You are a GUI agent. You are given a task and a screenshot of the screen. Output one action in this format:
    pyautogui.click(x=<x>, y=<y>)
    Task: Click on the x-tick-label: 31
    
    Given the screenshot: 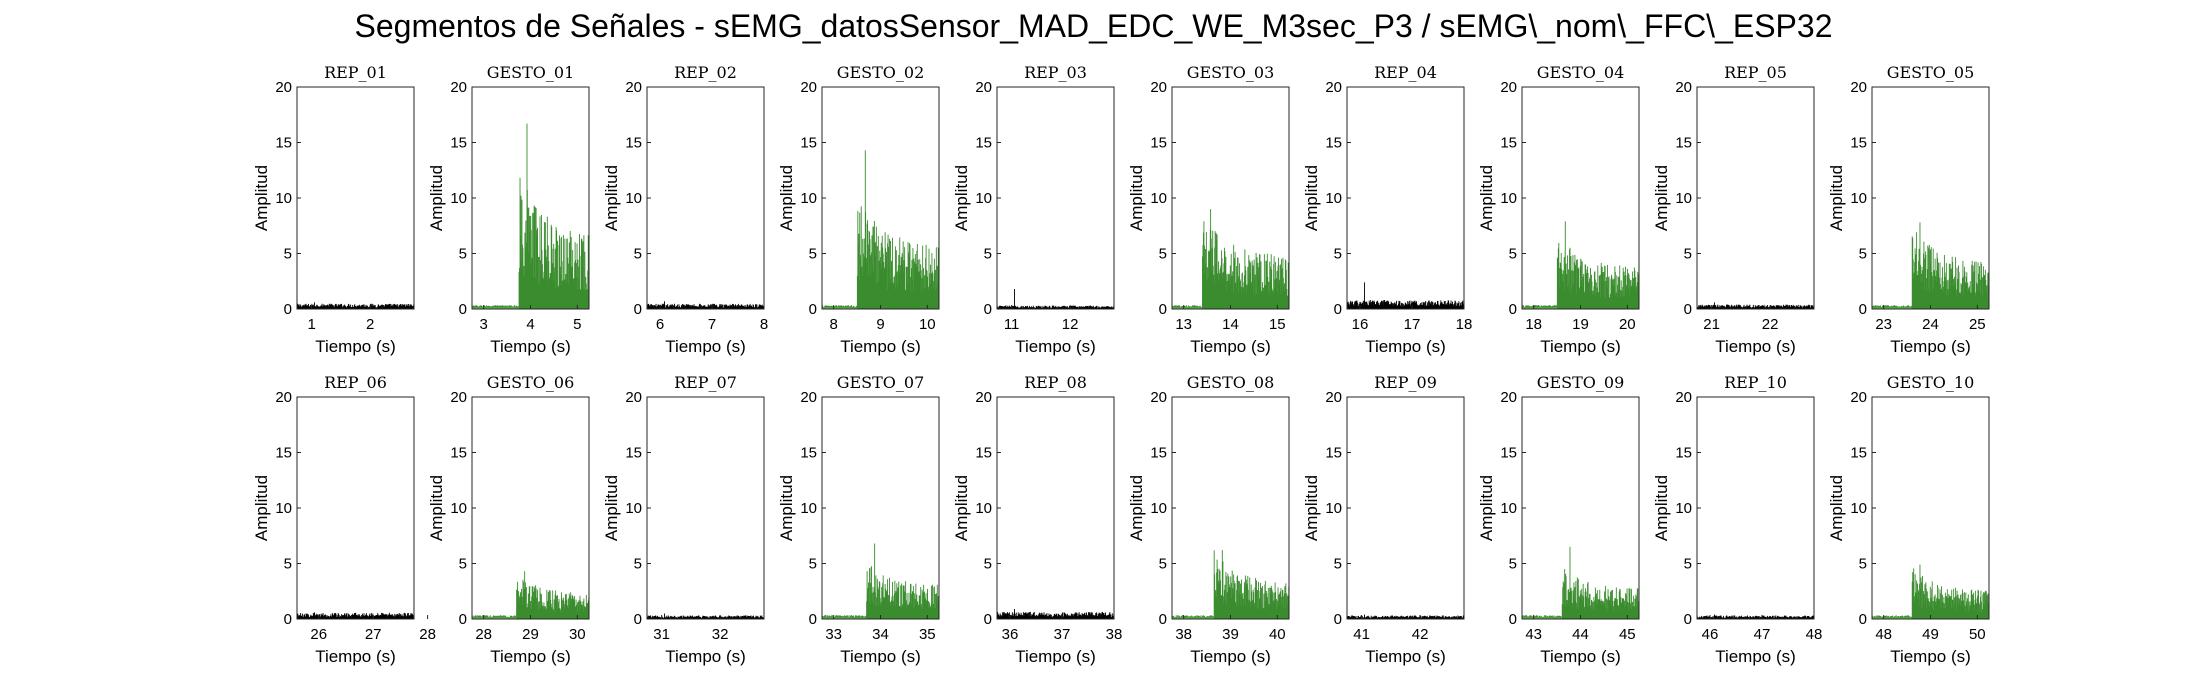 What is the action you would take?
    pyautogui.click(x=661, y=634)
    